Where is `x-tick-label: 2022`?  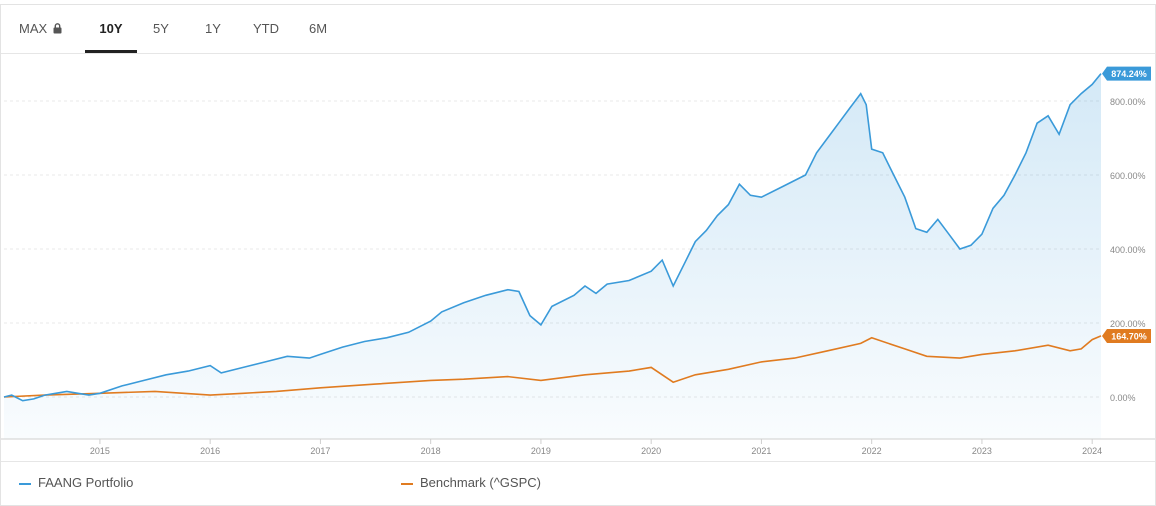 x-tick-label: 2022 is located at coordinates (872, 451).